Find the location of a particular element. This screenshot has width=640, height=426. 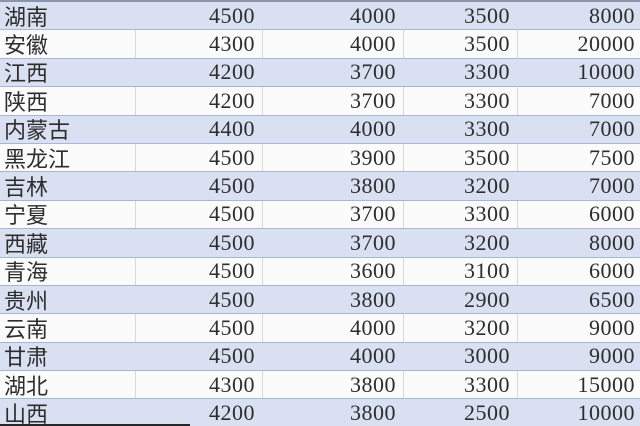

table-row: 湖北 4300 3800 3300 15000 is located at coordinates (320, 385).